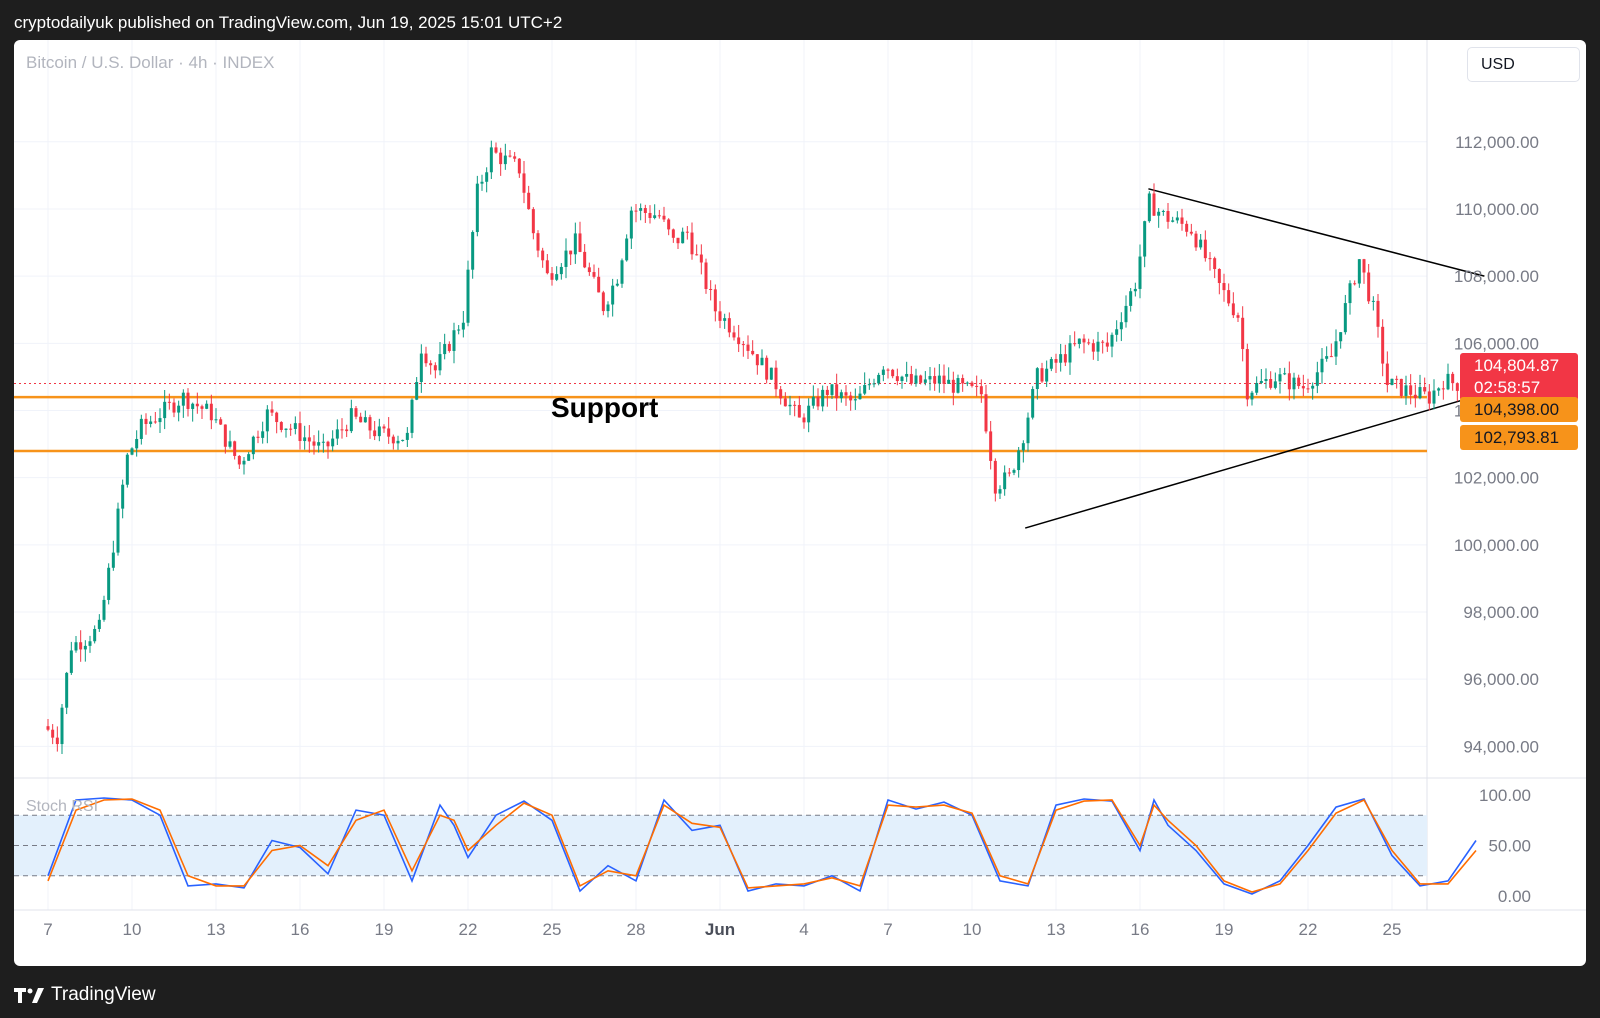 This screenshot has height=1018, width=1600. I want to click on price-tick-label: 108,000.00, so click(1496, 276).